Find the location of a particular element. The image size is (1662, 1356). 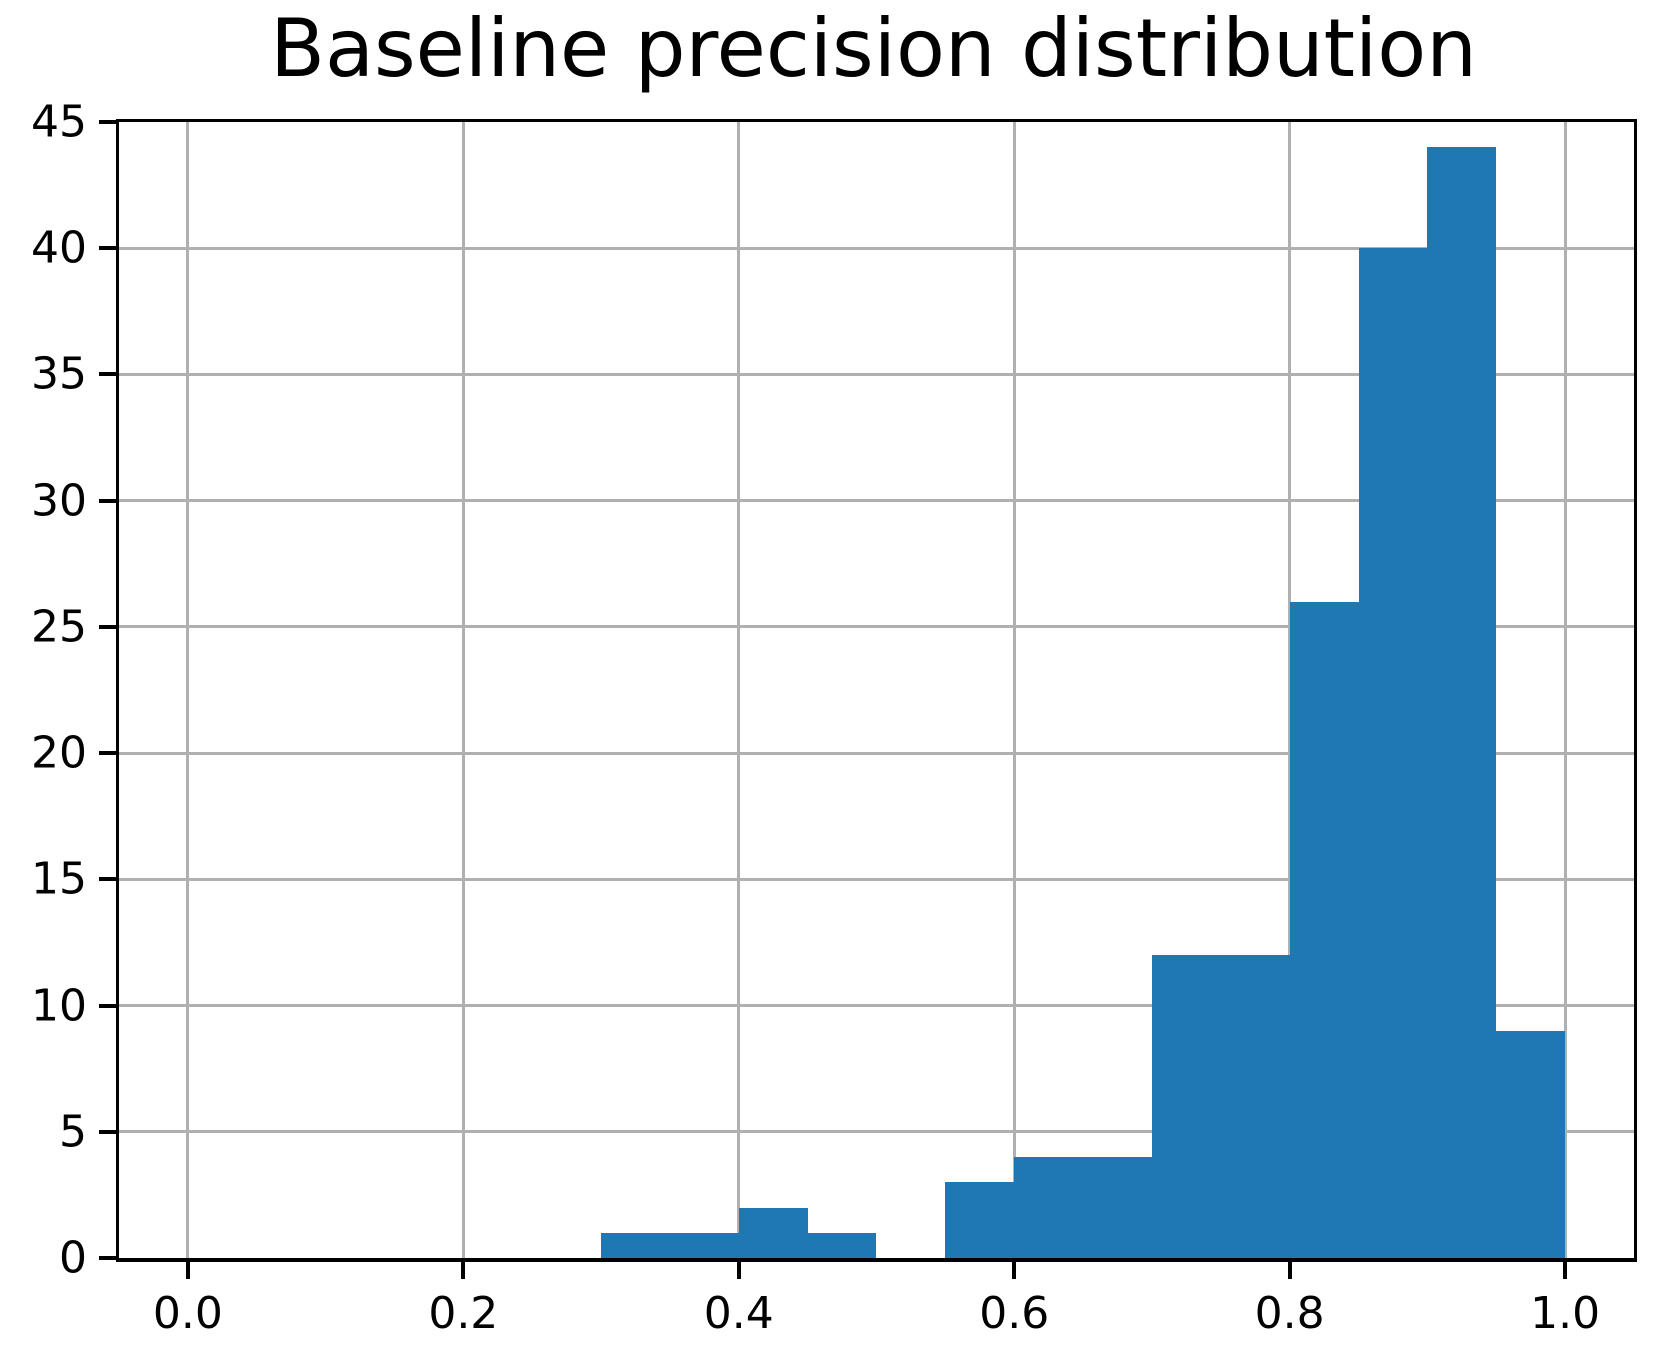

x-tick-label: 0.4 is located at coordinates (738, 1313).